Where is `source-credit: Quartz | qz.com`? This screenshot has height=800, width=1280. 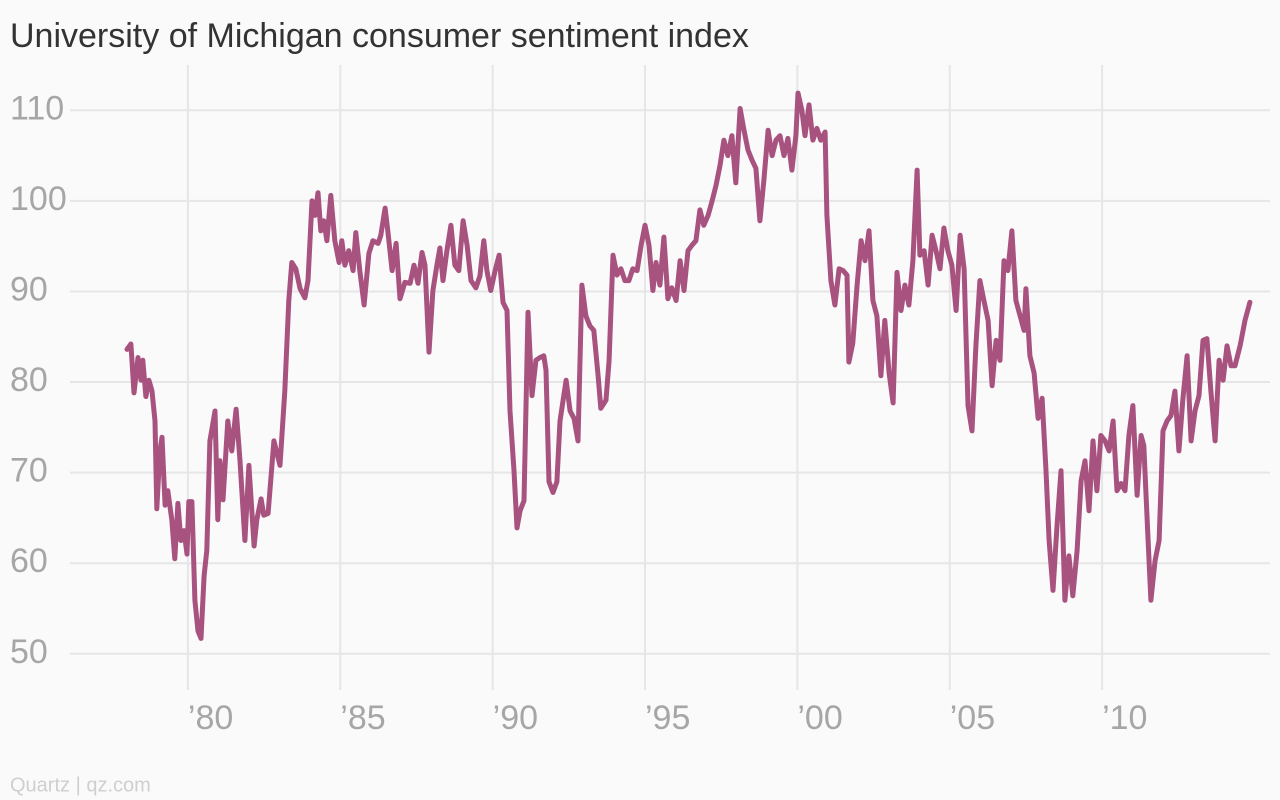 source-credit: Quartz | qz.com is located at coordinates (80, 785).